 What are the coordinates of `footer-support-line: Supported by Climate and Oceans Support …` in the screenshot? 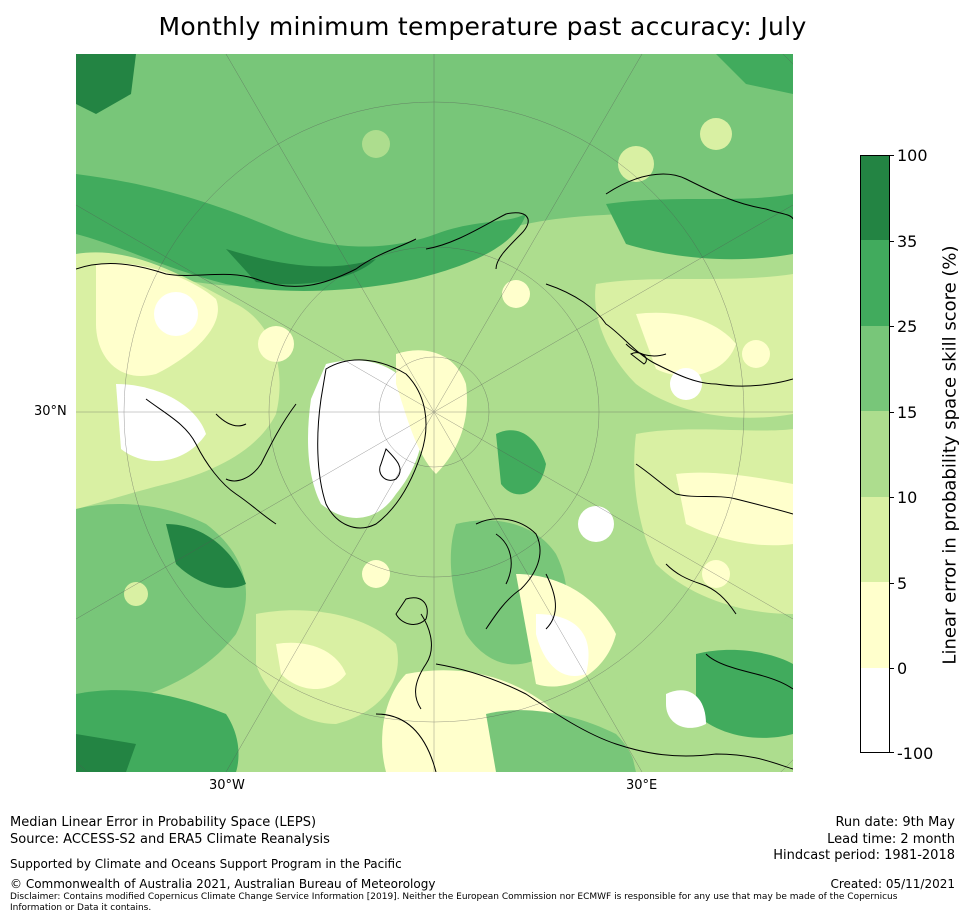 It's located at (206, 864).